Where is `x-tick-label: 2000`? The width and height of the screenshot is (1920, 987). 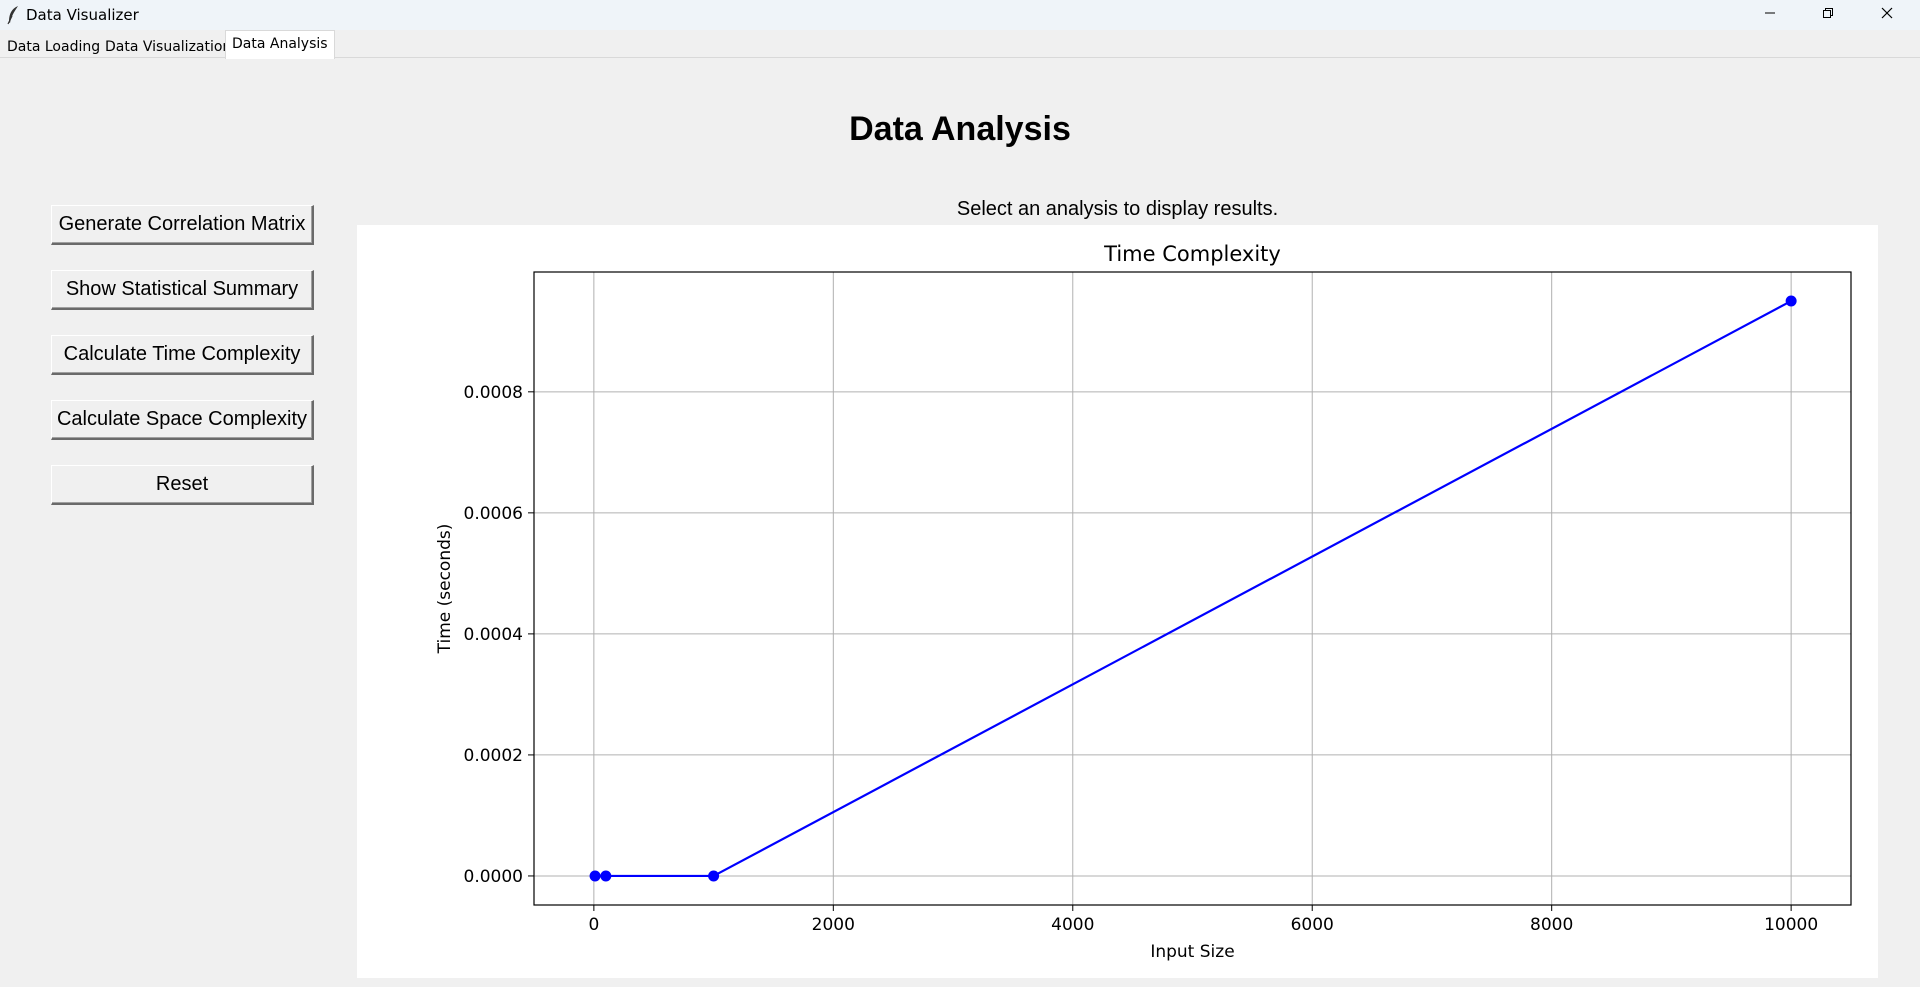 x-tick-label: 2000 is located at coordinates (833, 925).